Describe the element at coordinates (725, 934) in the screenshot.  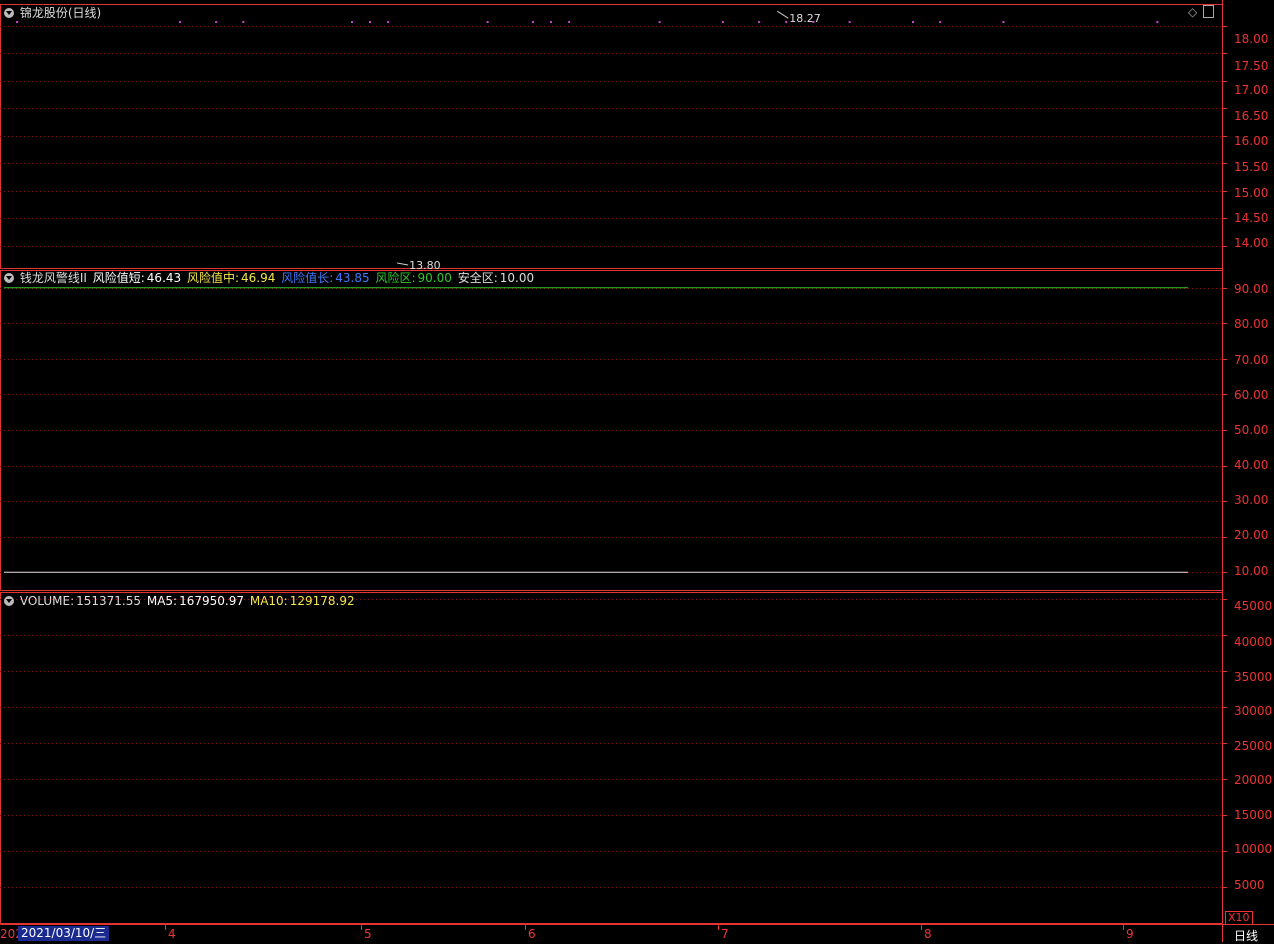
I see `month-tick: 7` at that location.